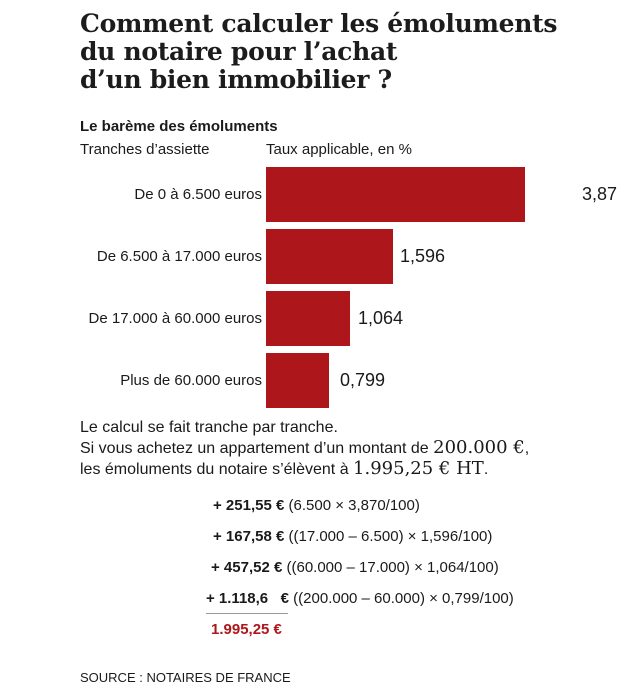  I want to click on calc-formula: (6.500 × 3,870/100), so click(354, 505).